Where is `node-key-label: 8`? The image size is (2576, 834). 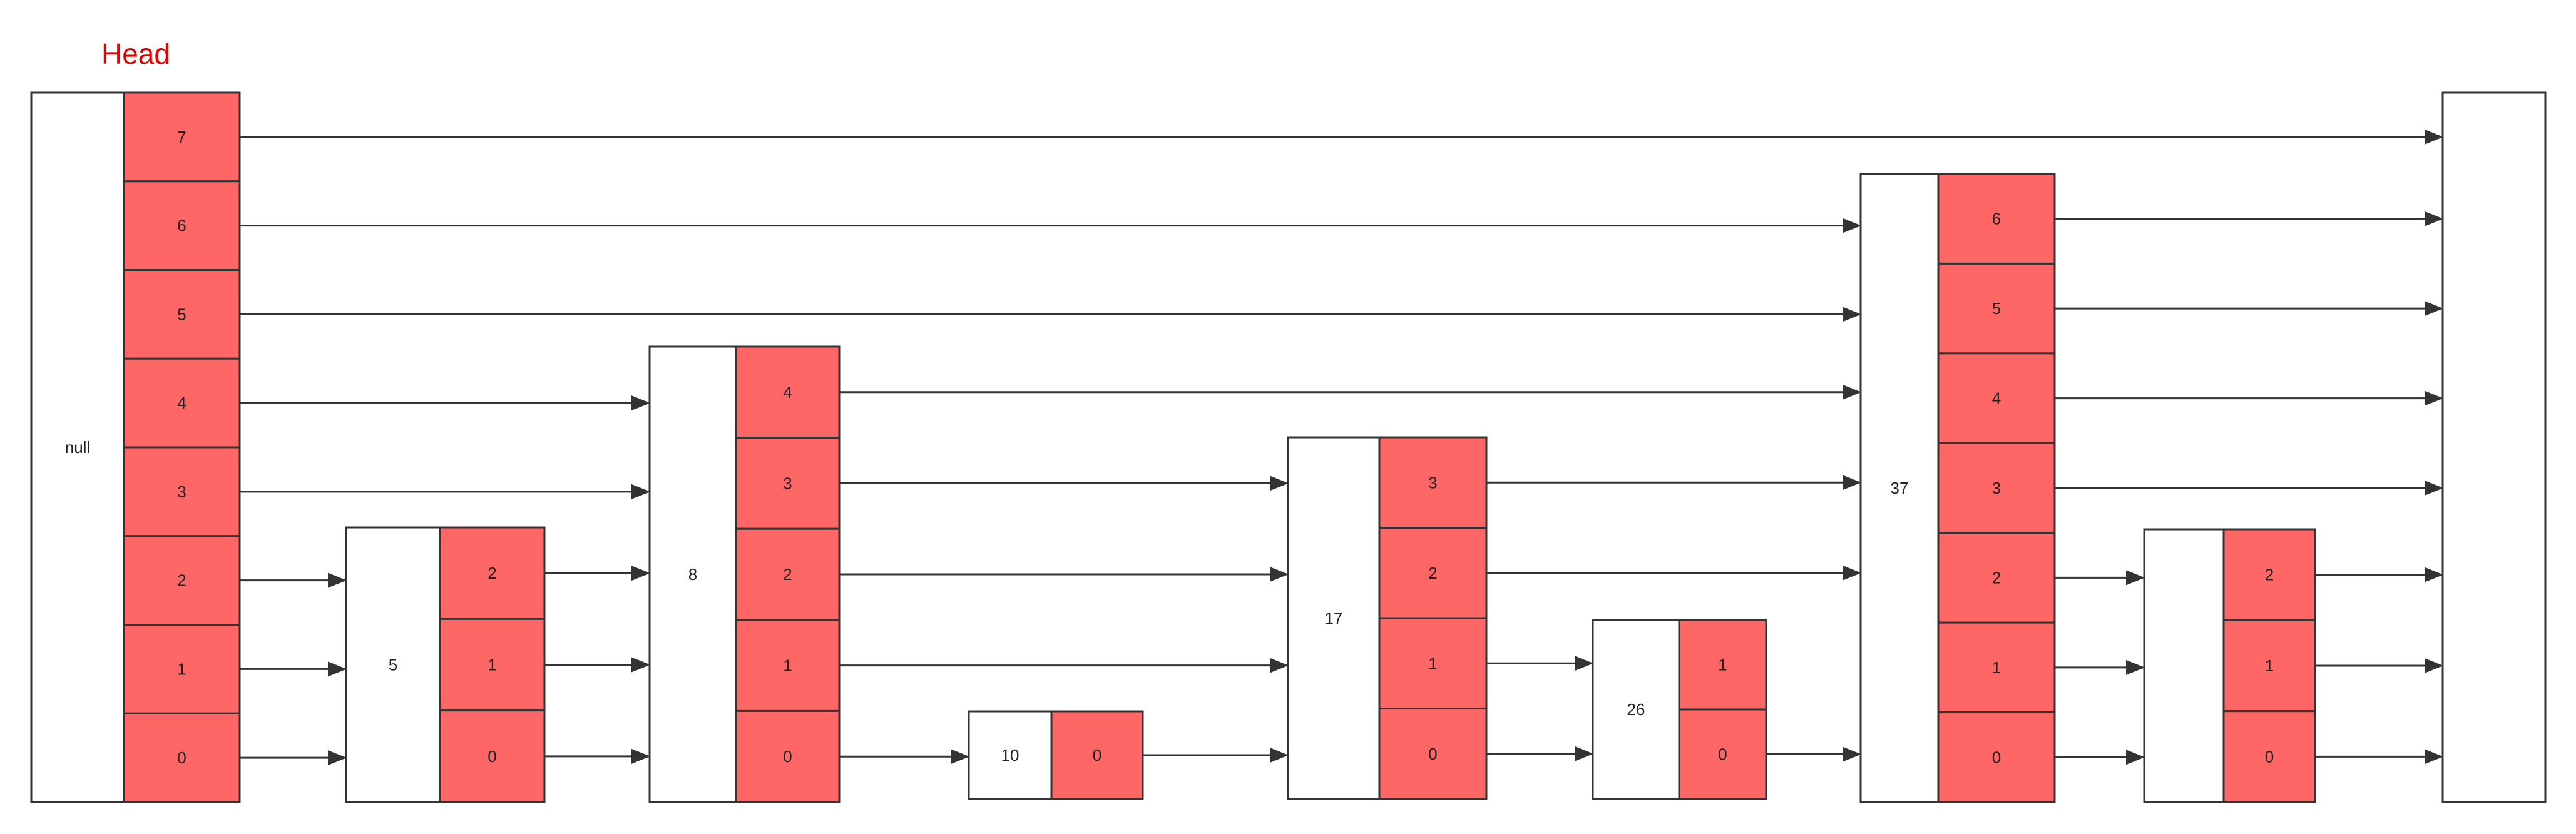
node-key-label: 8 is located at coordinates (692, 574).